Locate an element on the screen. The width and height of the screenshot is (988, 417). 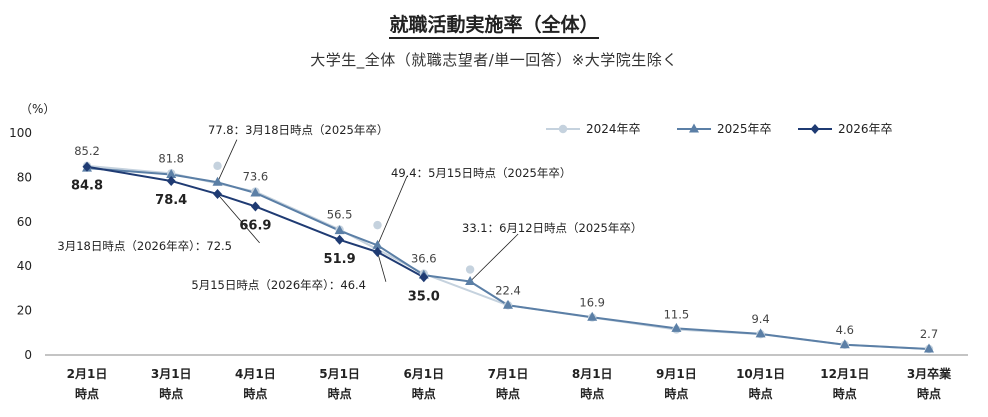
legend-item: 2024年卒 is located at coordinates (593, 129).